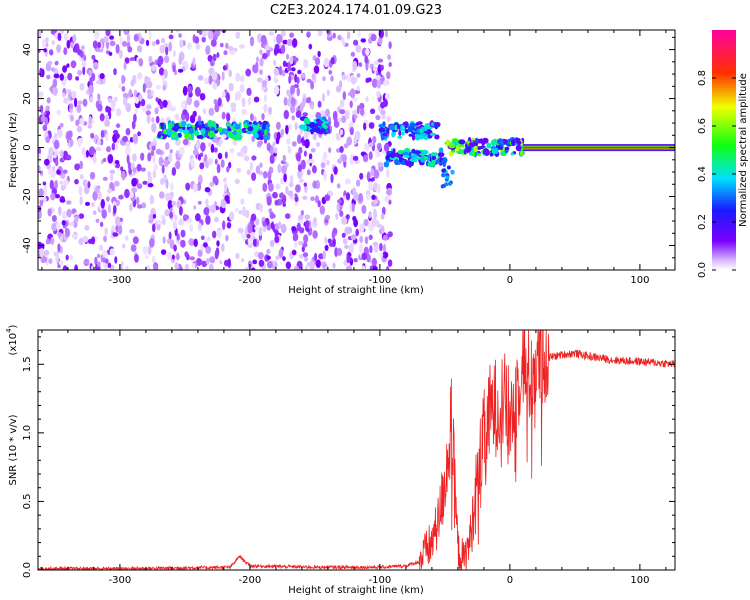 The width and height of the screenshot is (750, 600). I want to click on snr-scale-label: (x104), so click(12, 339).